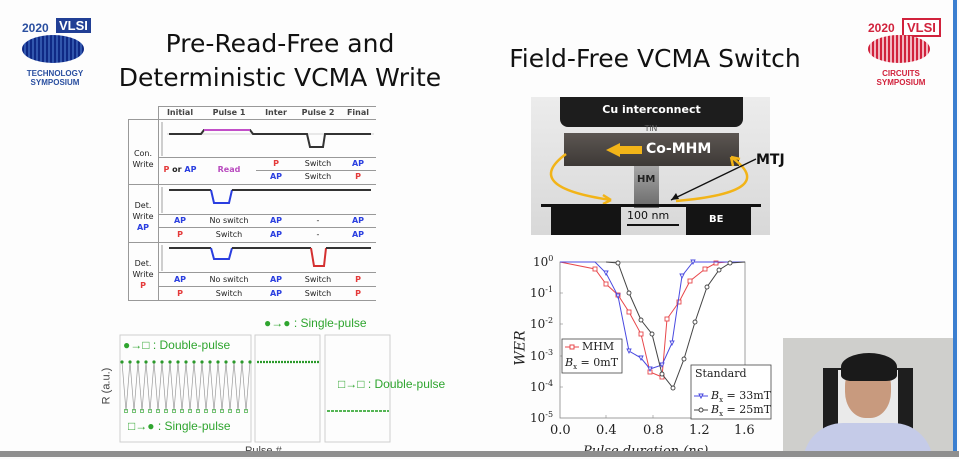 This screenshot has width=959, height=459. I want to click on be-right-block, so click(718, 220).